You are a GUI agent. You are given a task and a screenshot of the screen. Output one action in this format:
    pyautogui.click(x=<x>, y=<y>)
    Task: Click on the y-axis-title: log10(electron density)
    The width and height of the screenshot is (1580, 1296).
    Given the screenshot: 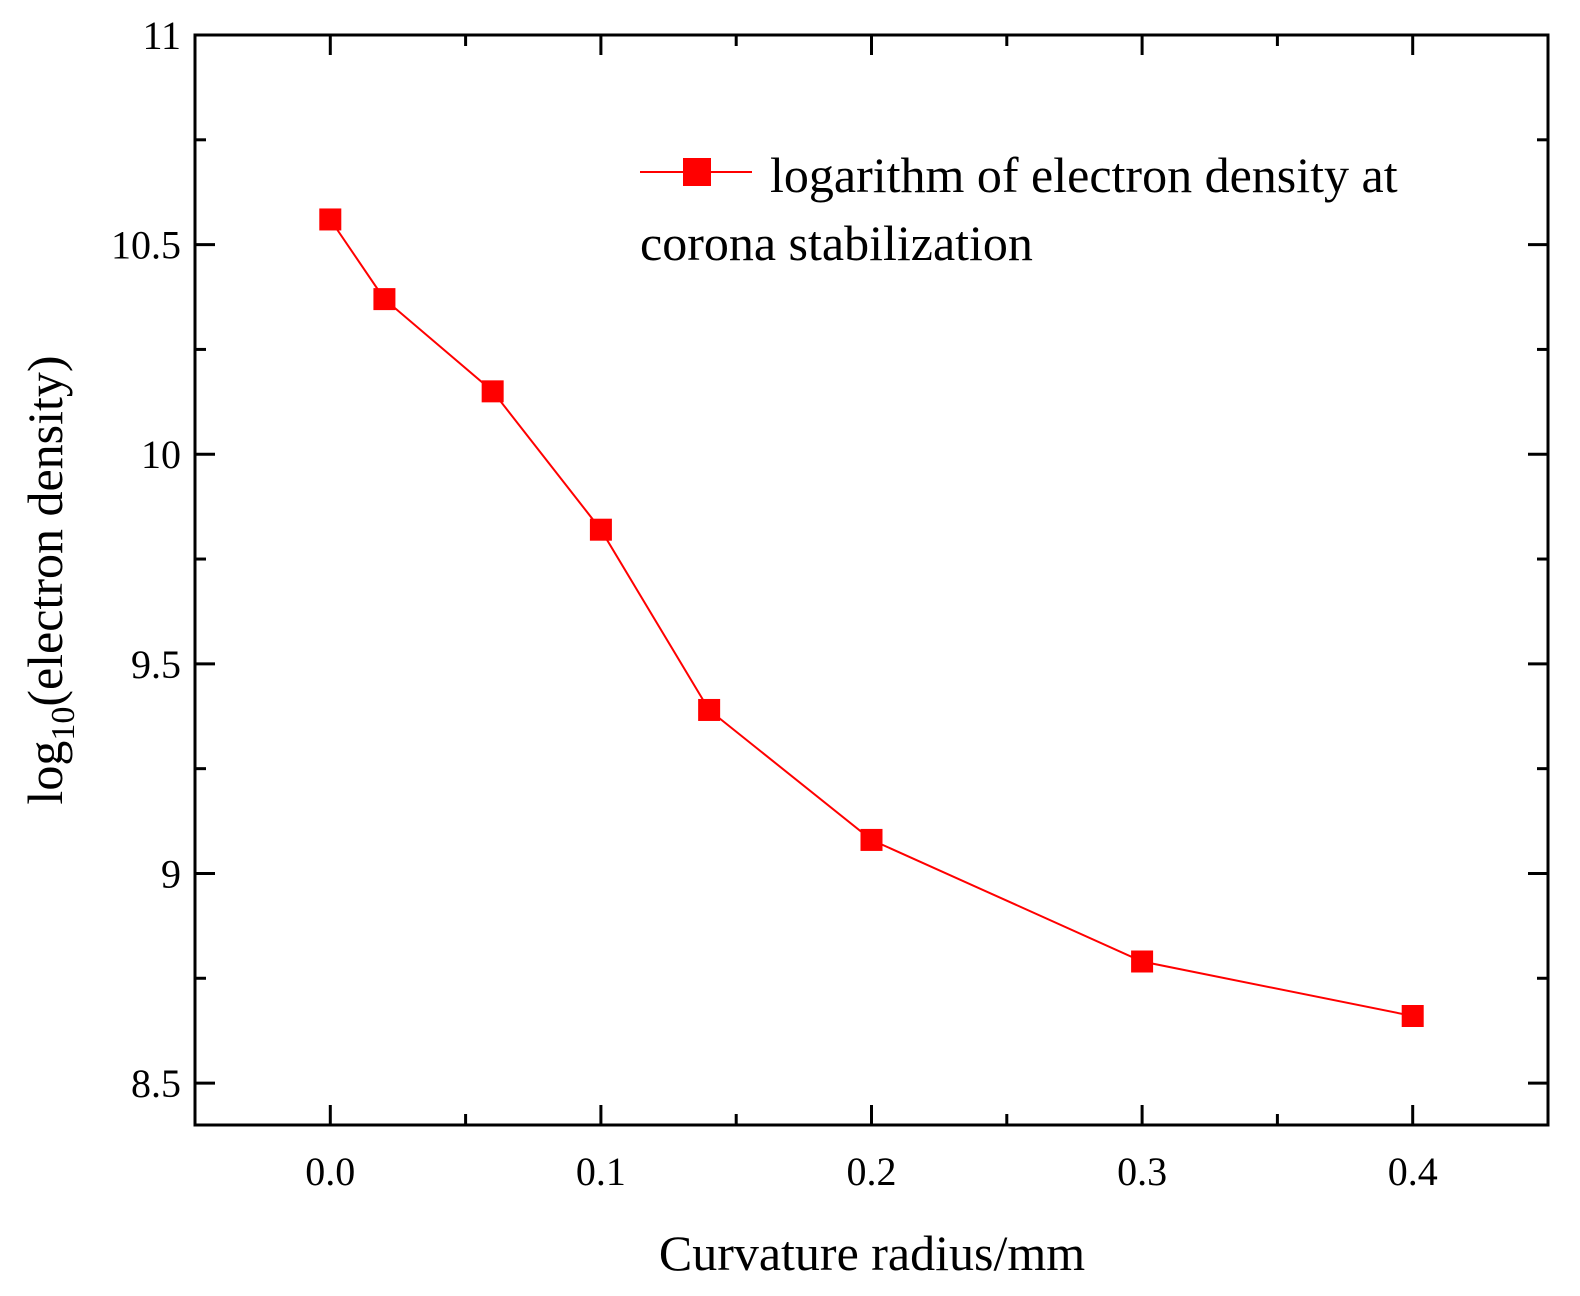 What is the action you would take?
    pyautogui.click(x=49, y=579)
    